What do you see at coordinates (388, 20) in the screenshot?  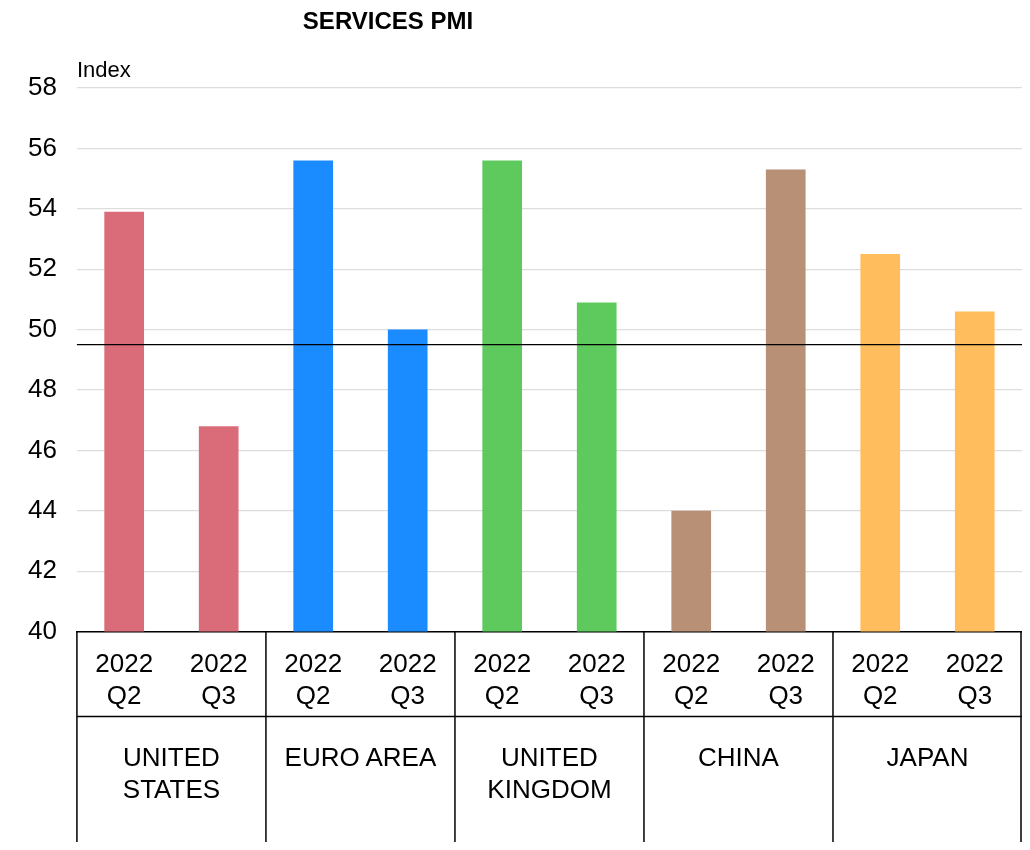 I see `chart-title: SERVICES PMI` at bounding box center [388, 20].